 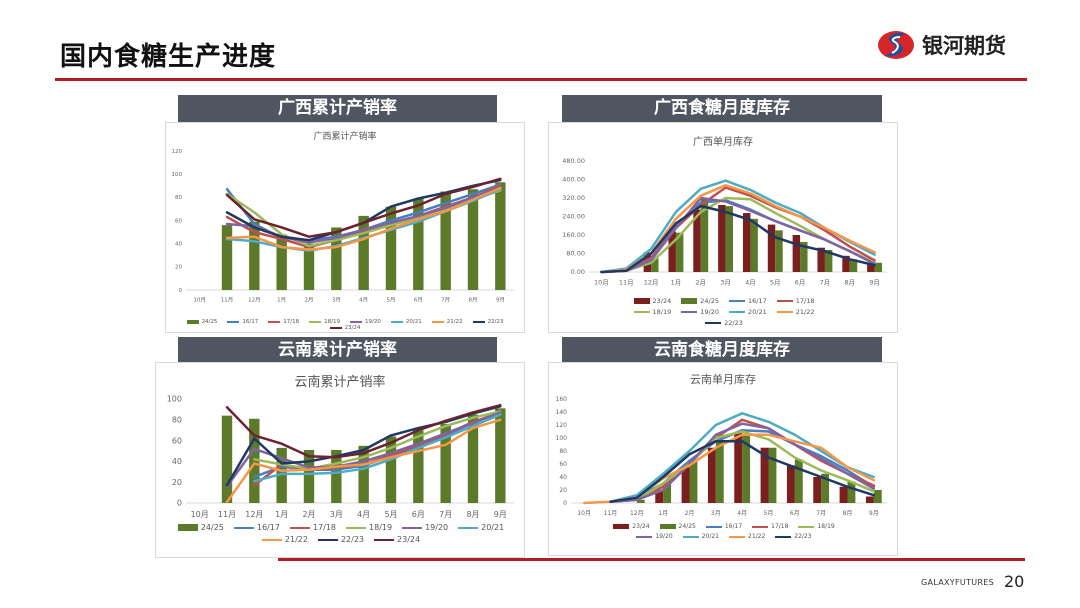 What do you see at coordinates (254, 300) in the screenshot?
I see `x-tick-label: 12月` at bounding box center [254, 300].